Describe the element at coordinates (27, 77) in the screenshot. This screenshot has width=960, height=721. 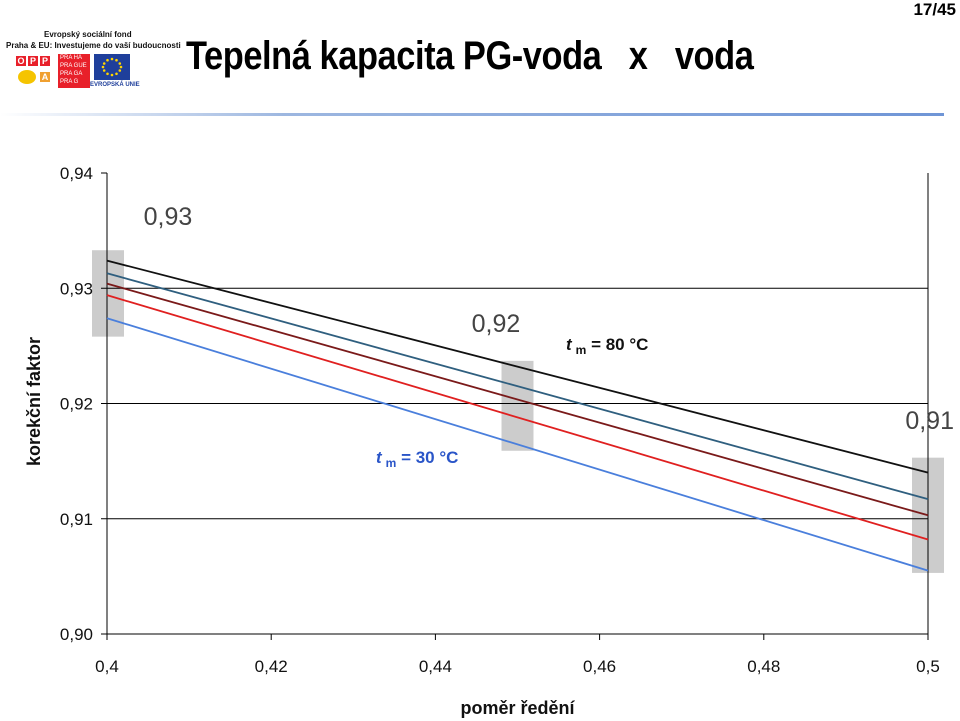
I see `oppa-emblem-icon` at that location.